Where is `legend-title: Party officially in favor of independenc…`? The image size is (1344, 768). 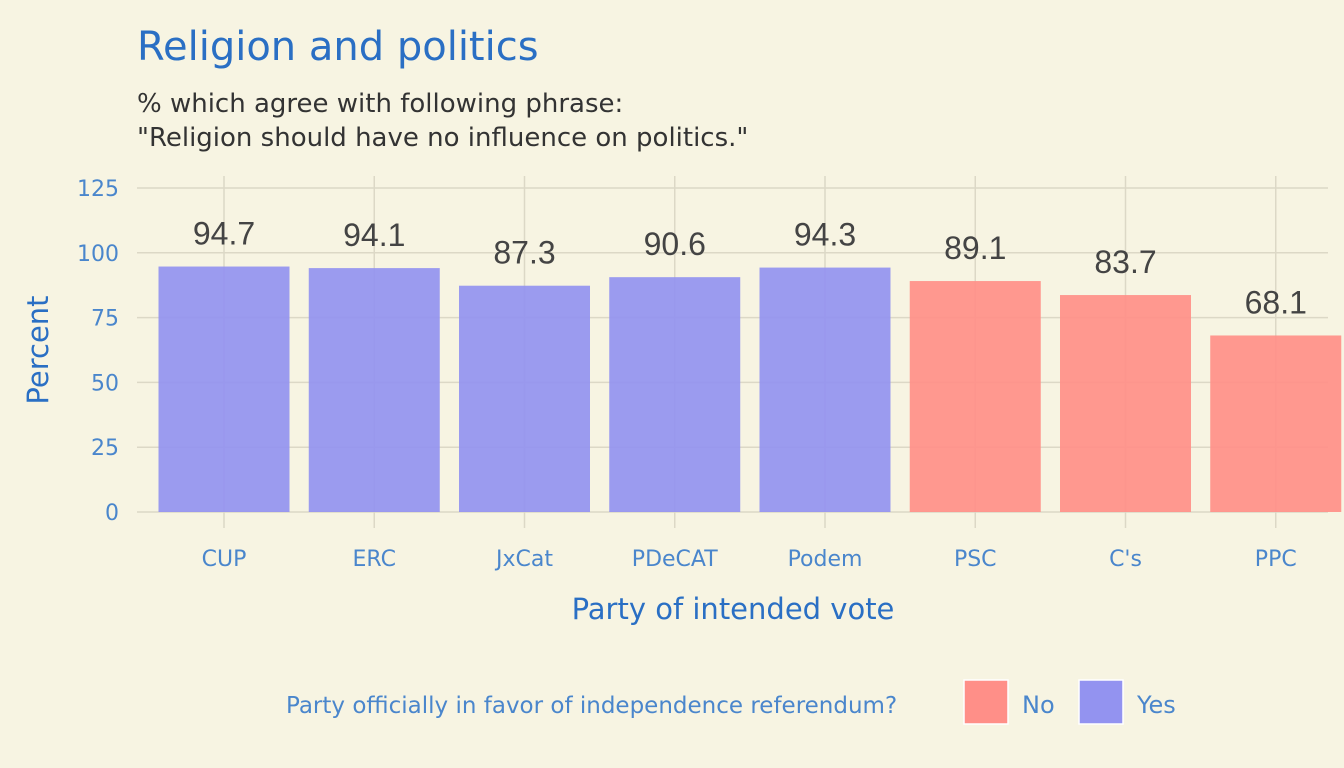 legend-title: Party officially in favor of independenc… is located at coordinates (591, 706).